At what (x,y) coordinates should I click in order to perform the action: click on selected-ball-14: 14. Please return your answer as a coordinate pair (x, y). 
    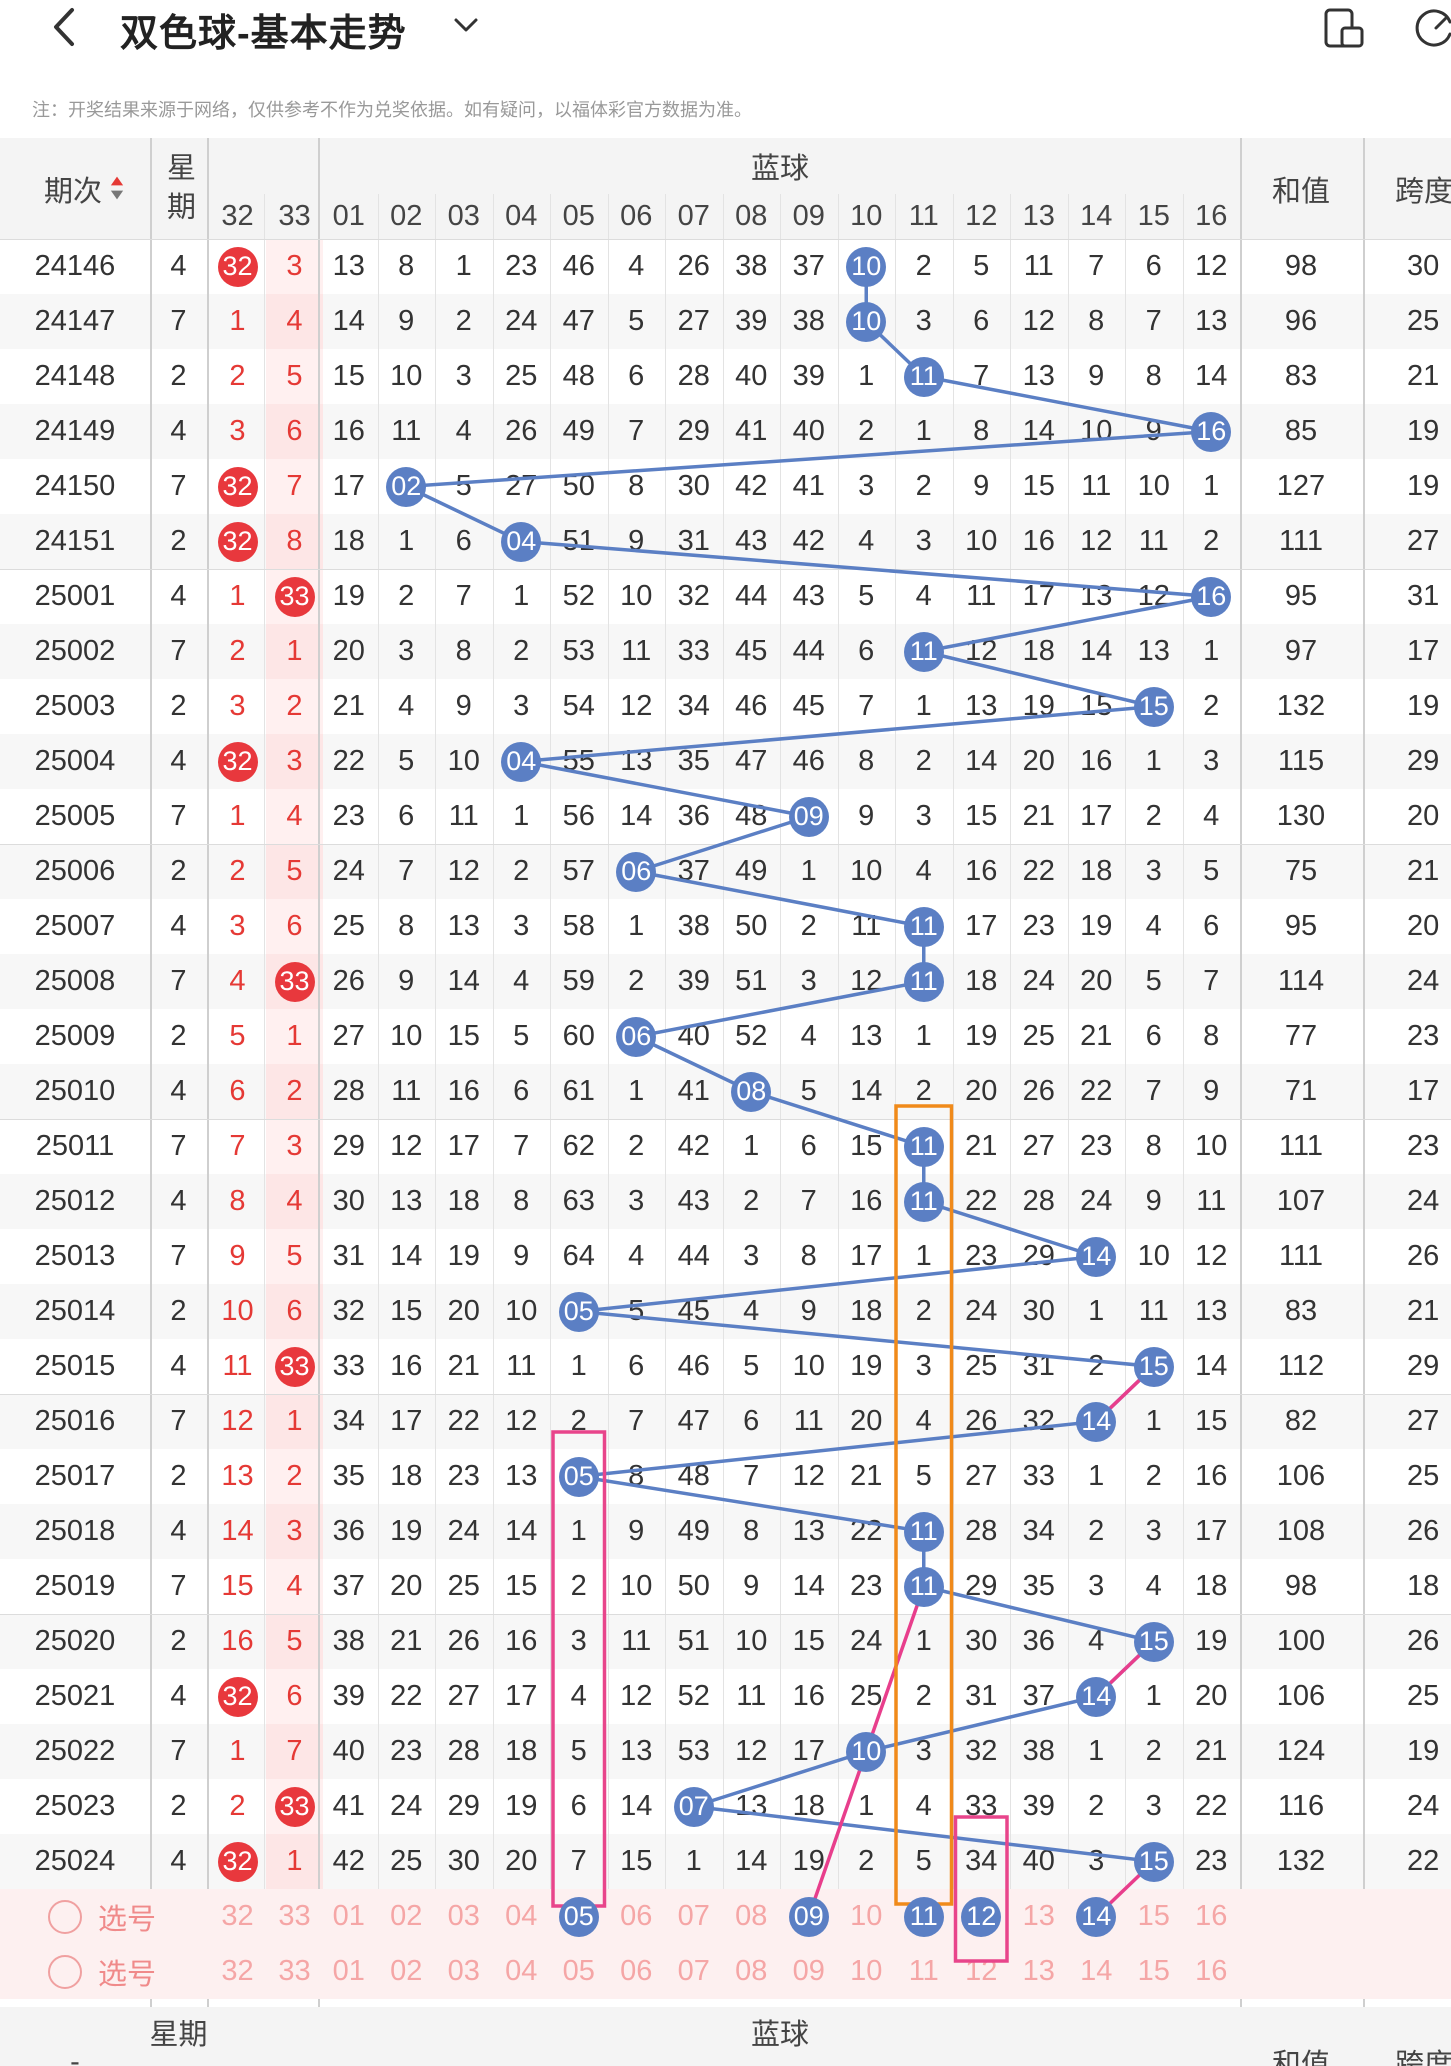
    Looking at the image, I should click on (1096, 1916).